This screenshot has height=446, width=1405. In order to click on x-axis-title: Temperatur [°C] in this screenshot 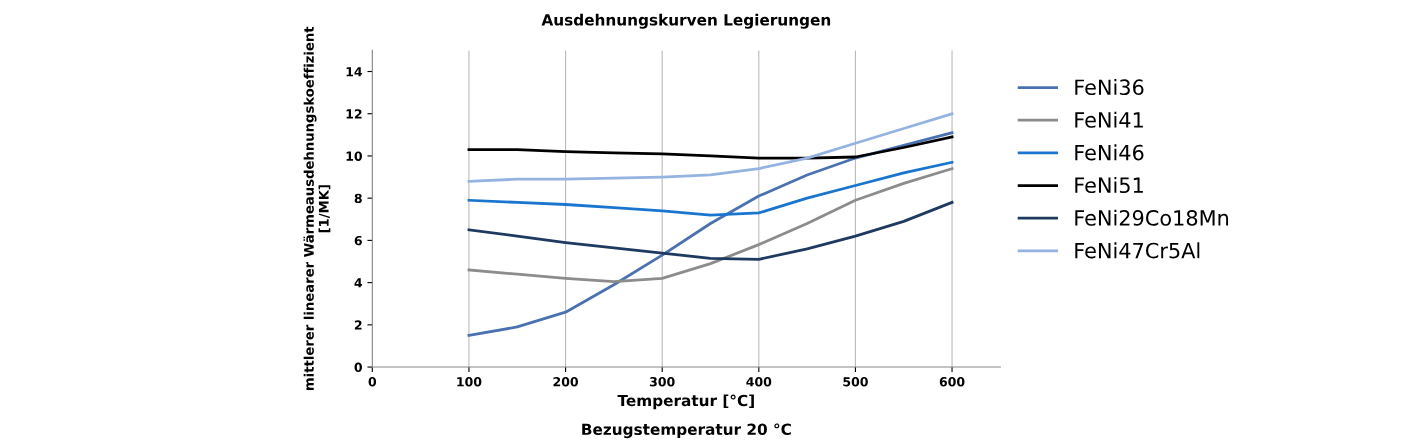, I will do `click(685, 402)`.